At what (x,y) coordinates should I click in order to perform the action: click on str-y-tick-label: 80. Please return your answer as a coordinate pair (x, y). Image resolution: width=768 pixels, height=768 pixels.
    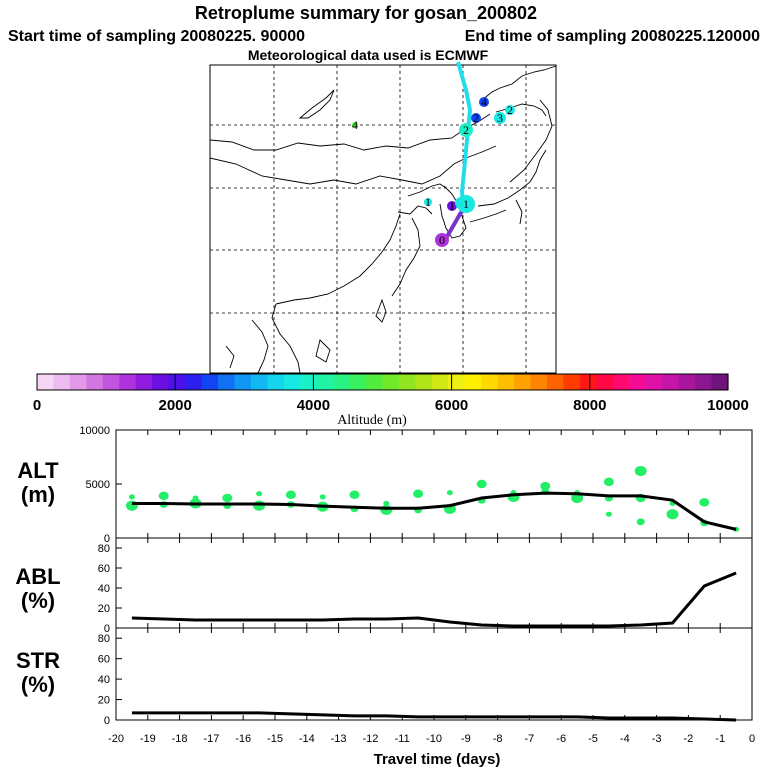
    Looking at the image, I should click on (104, 639).